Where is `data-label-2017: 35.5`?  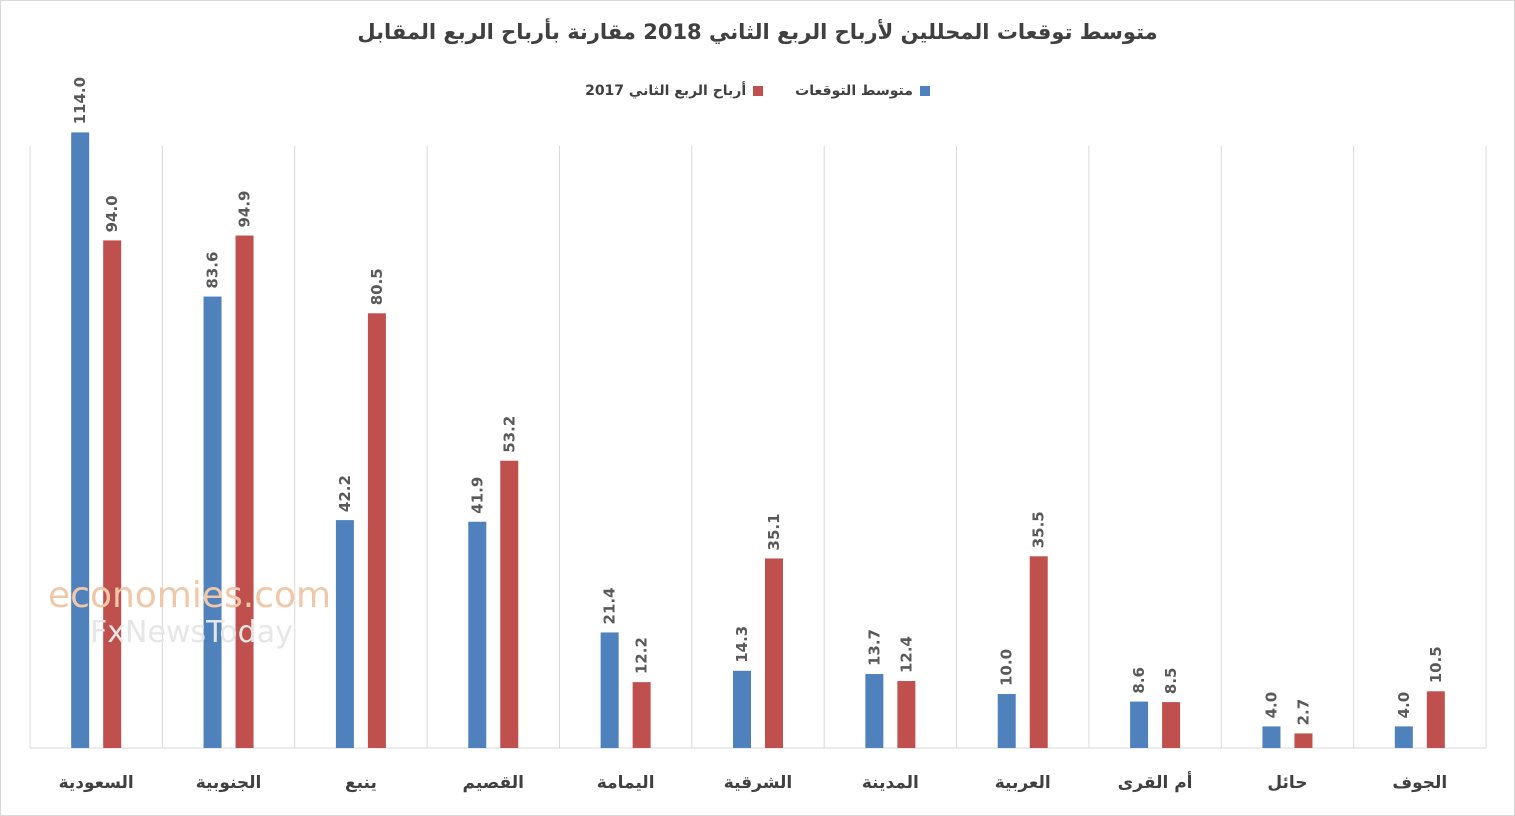 data-label-2017: 35.5 is located at coordinates (1039, 529).